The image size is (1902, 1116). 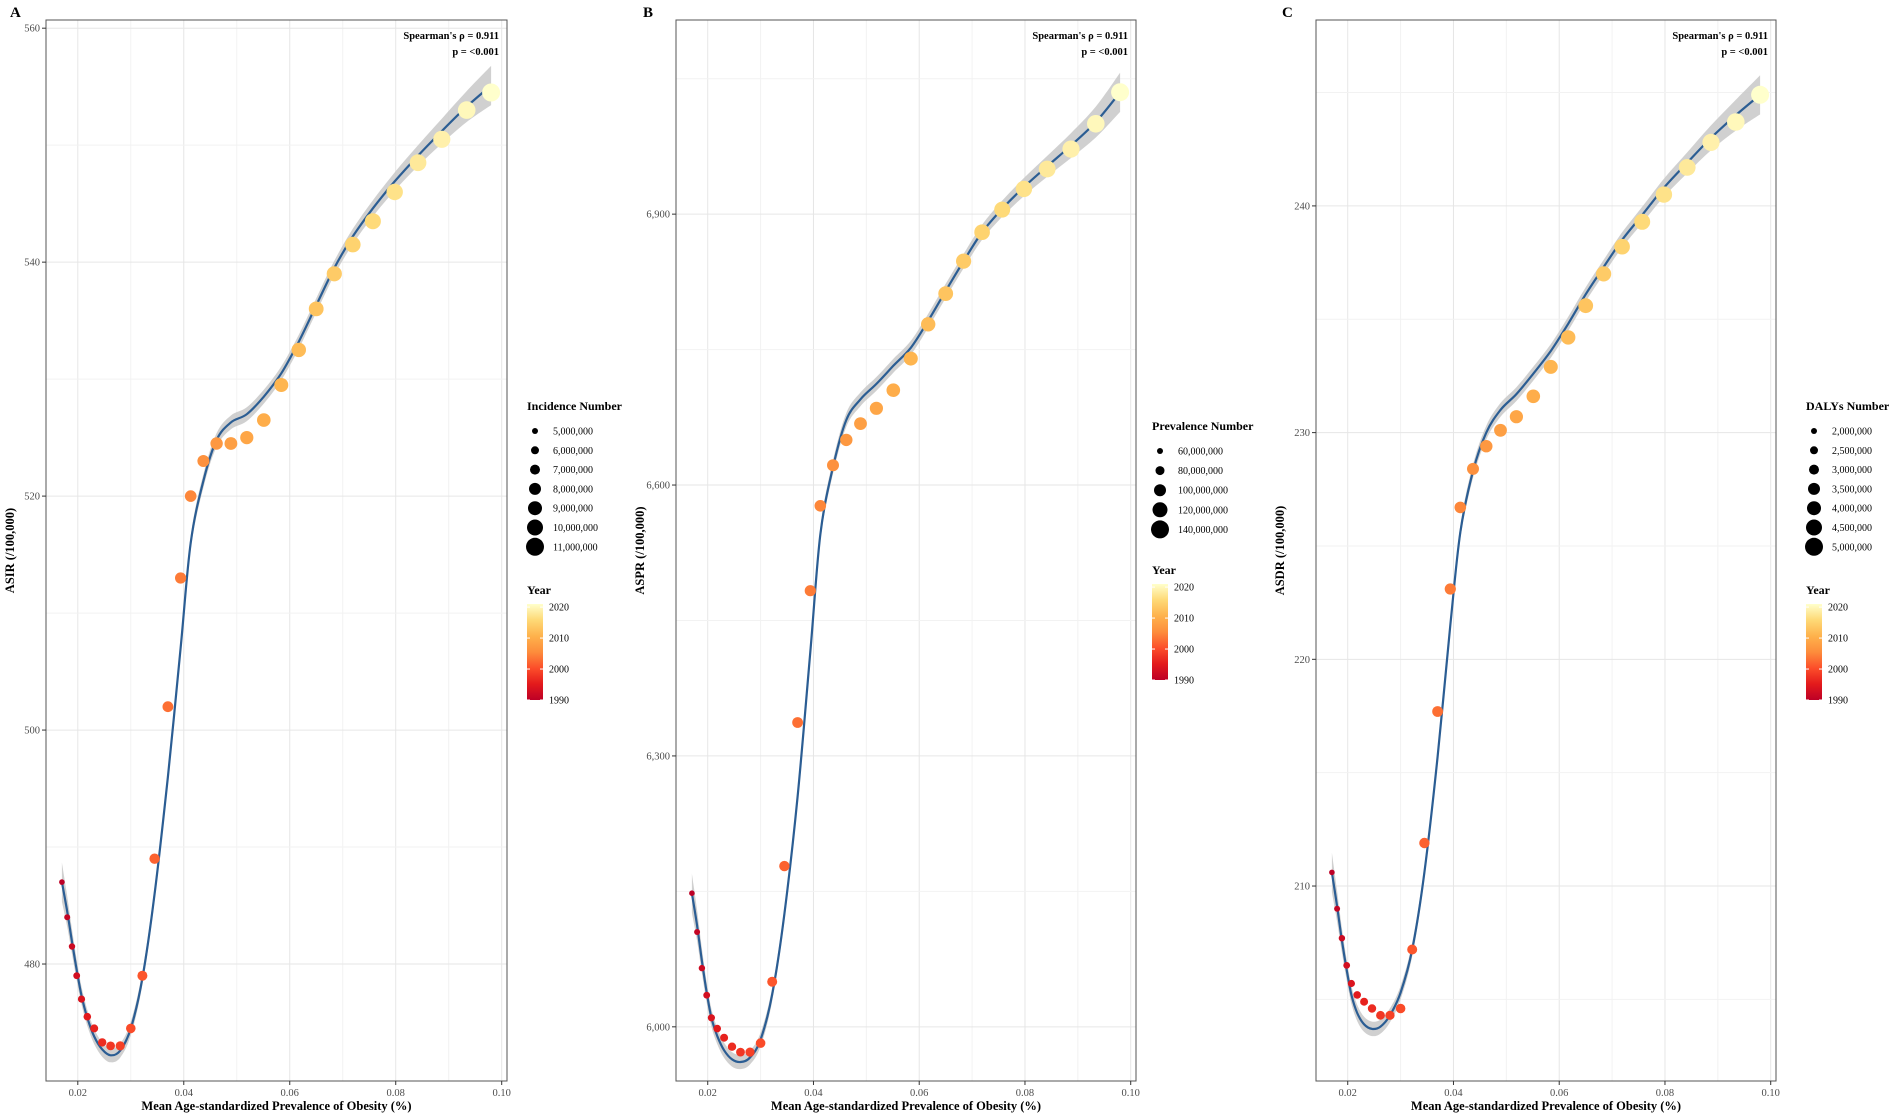 What do you see at coordinates (442, 139) in the screenshot?
I see `data-point-2019` at bounding box center [442, 139].